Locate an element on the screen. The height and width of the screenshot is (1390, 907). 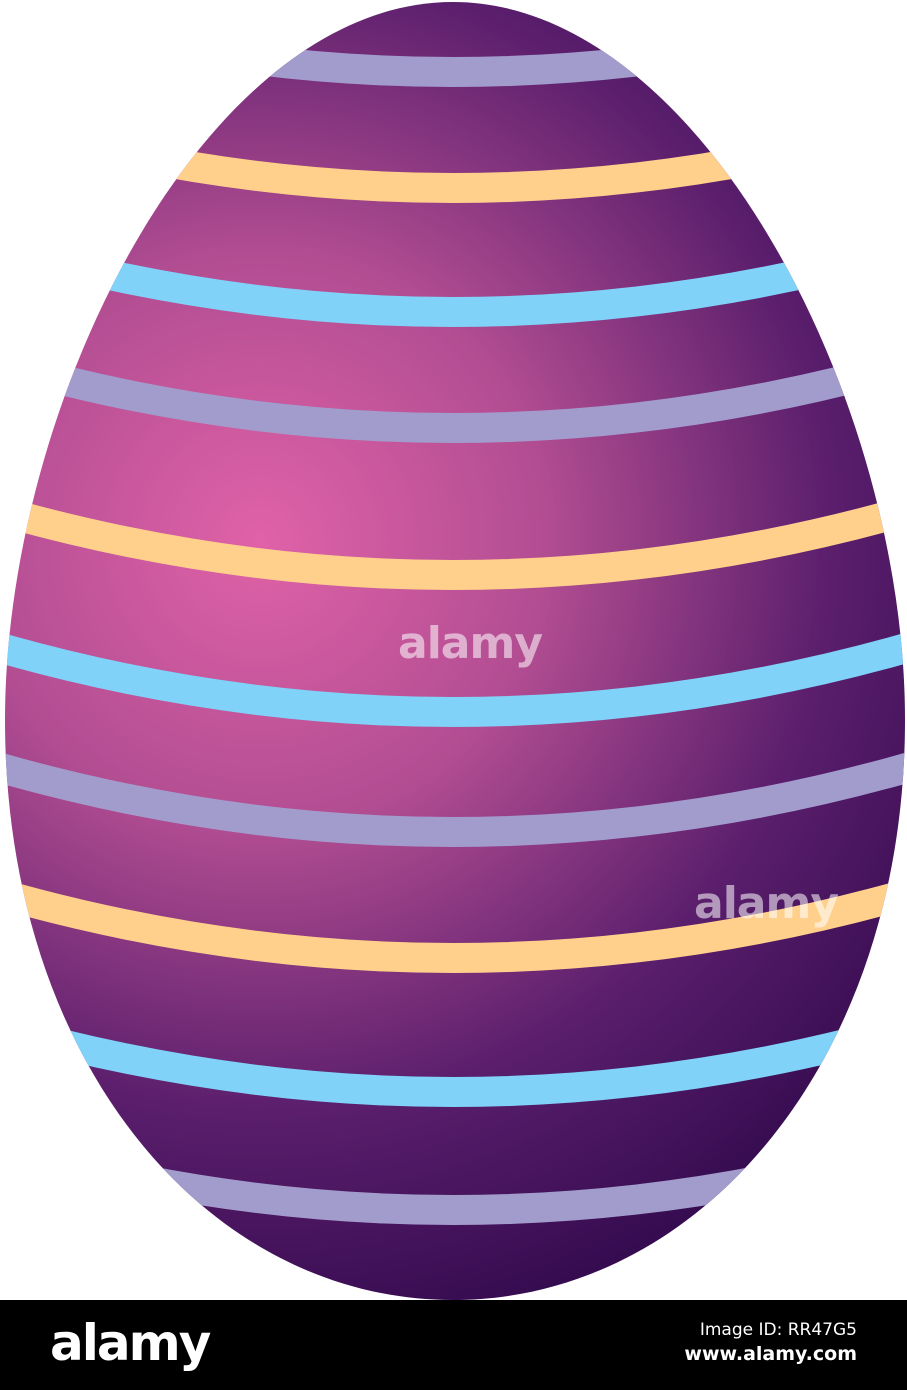
image-id: Image ID: RR47G5 is located at coordinates (778, 1330).